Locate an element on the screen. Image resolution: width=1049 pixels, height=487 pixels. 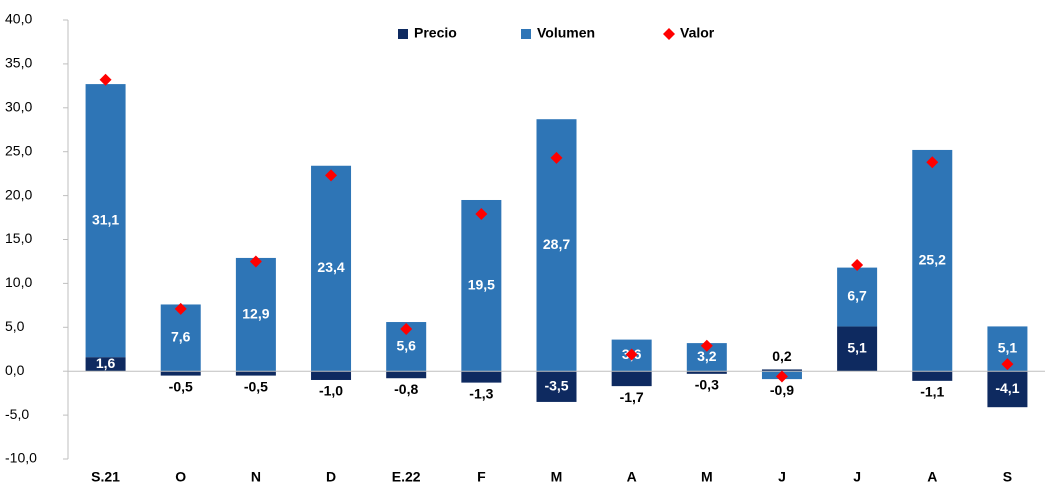
data-label: 12,9 is located at coordinates (255, 313).